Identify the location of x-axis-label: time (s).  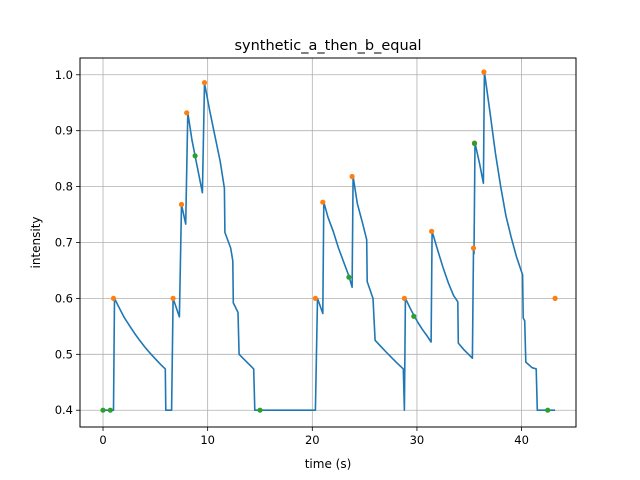
(328, 464).